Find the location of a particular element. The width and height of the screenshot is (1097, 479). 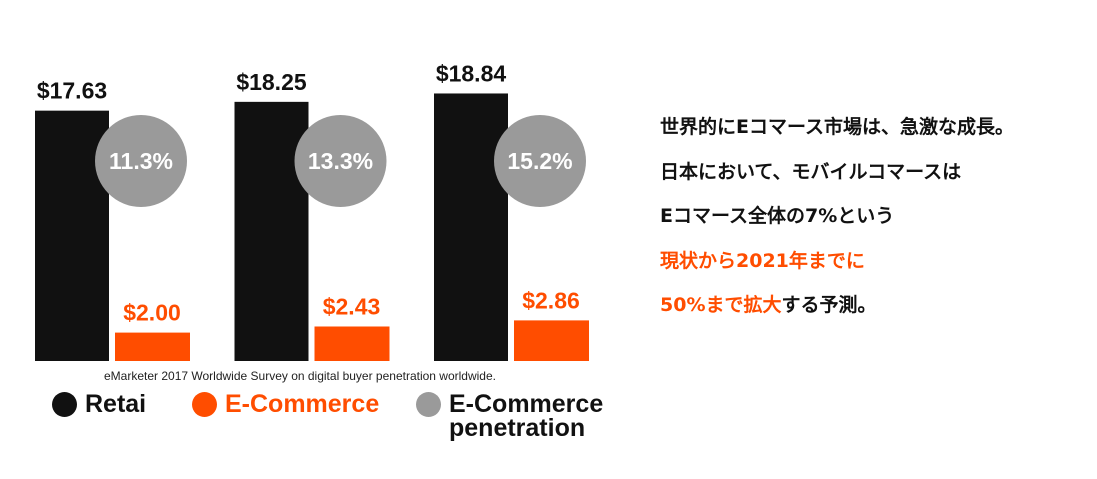

text-segment: 現状から2021年までに is located at coordinates (762, 260).